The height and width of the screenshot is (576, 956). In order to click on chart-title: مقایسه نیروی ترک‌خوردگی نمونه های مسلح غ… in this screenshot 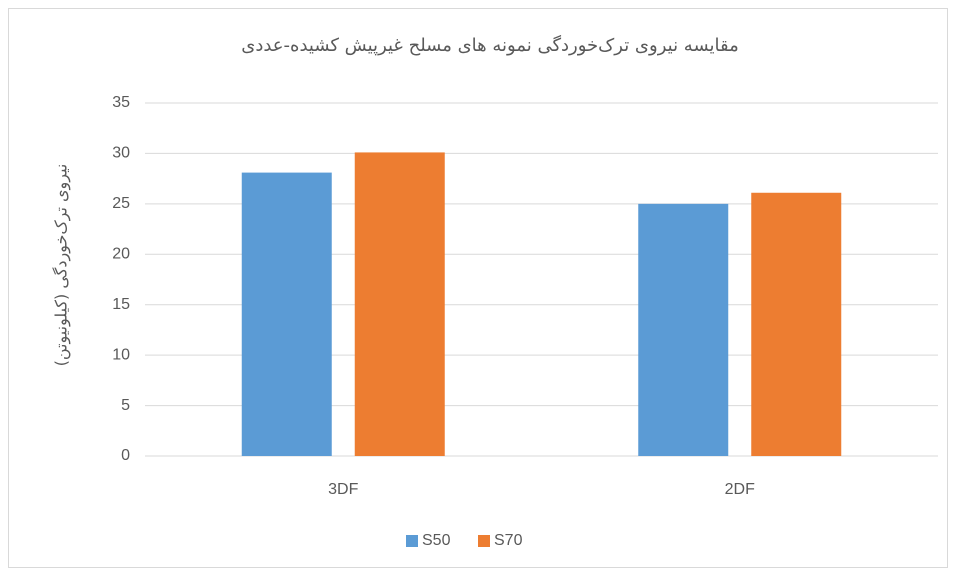, I will do `click(490, 45)`.